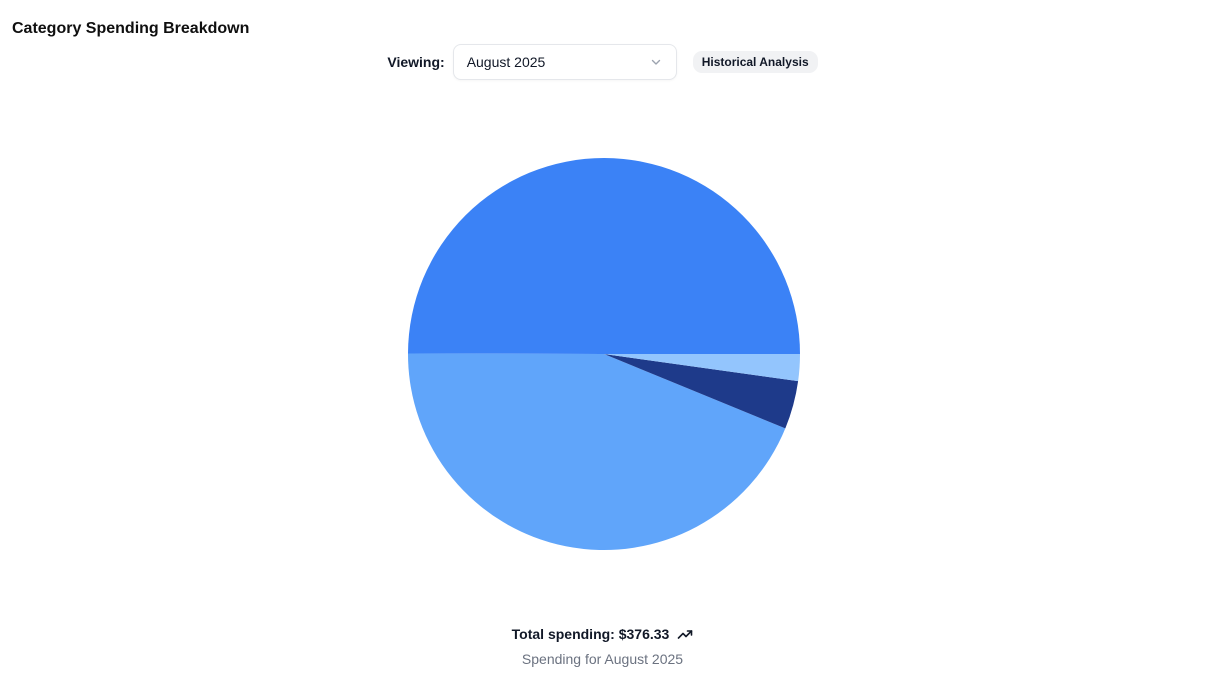 This screenshot has height=686, width=1205. Describe the element at coordinates (602, 659) in the screenshot. I see `spending-subtitle: Spending for August 2025` at that location.